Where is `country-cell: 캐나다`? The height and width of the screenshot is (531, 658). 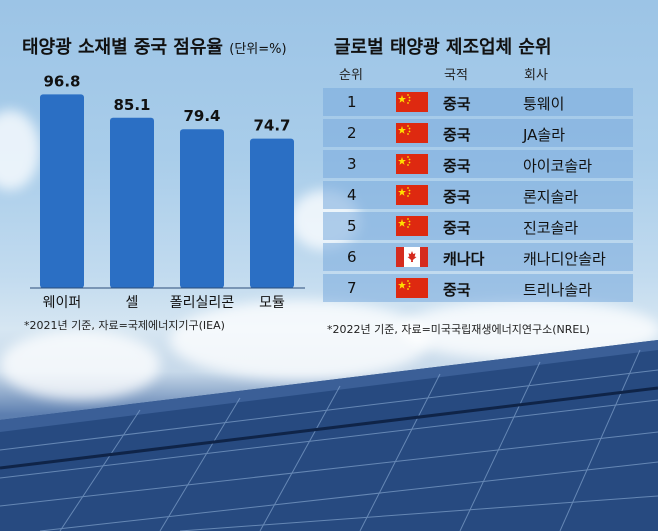 country-cell: 캐나다 is located at coordinates (464, 259).